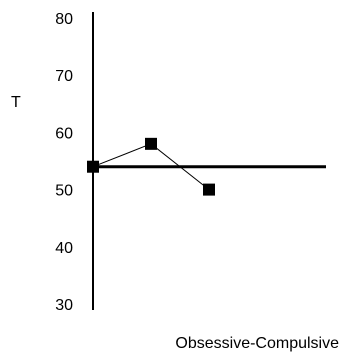 The height and width of the screenshot is (356, 352). Describe the element at coordinates (64, 19) in the screenshot. I see `y-tick-label: 80` at that location.